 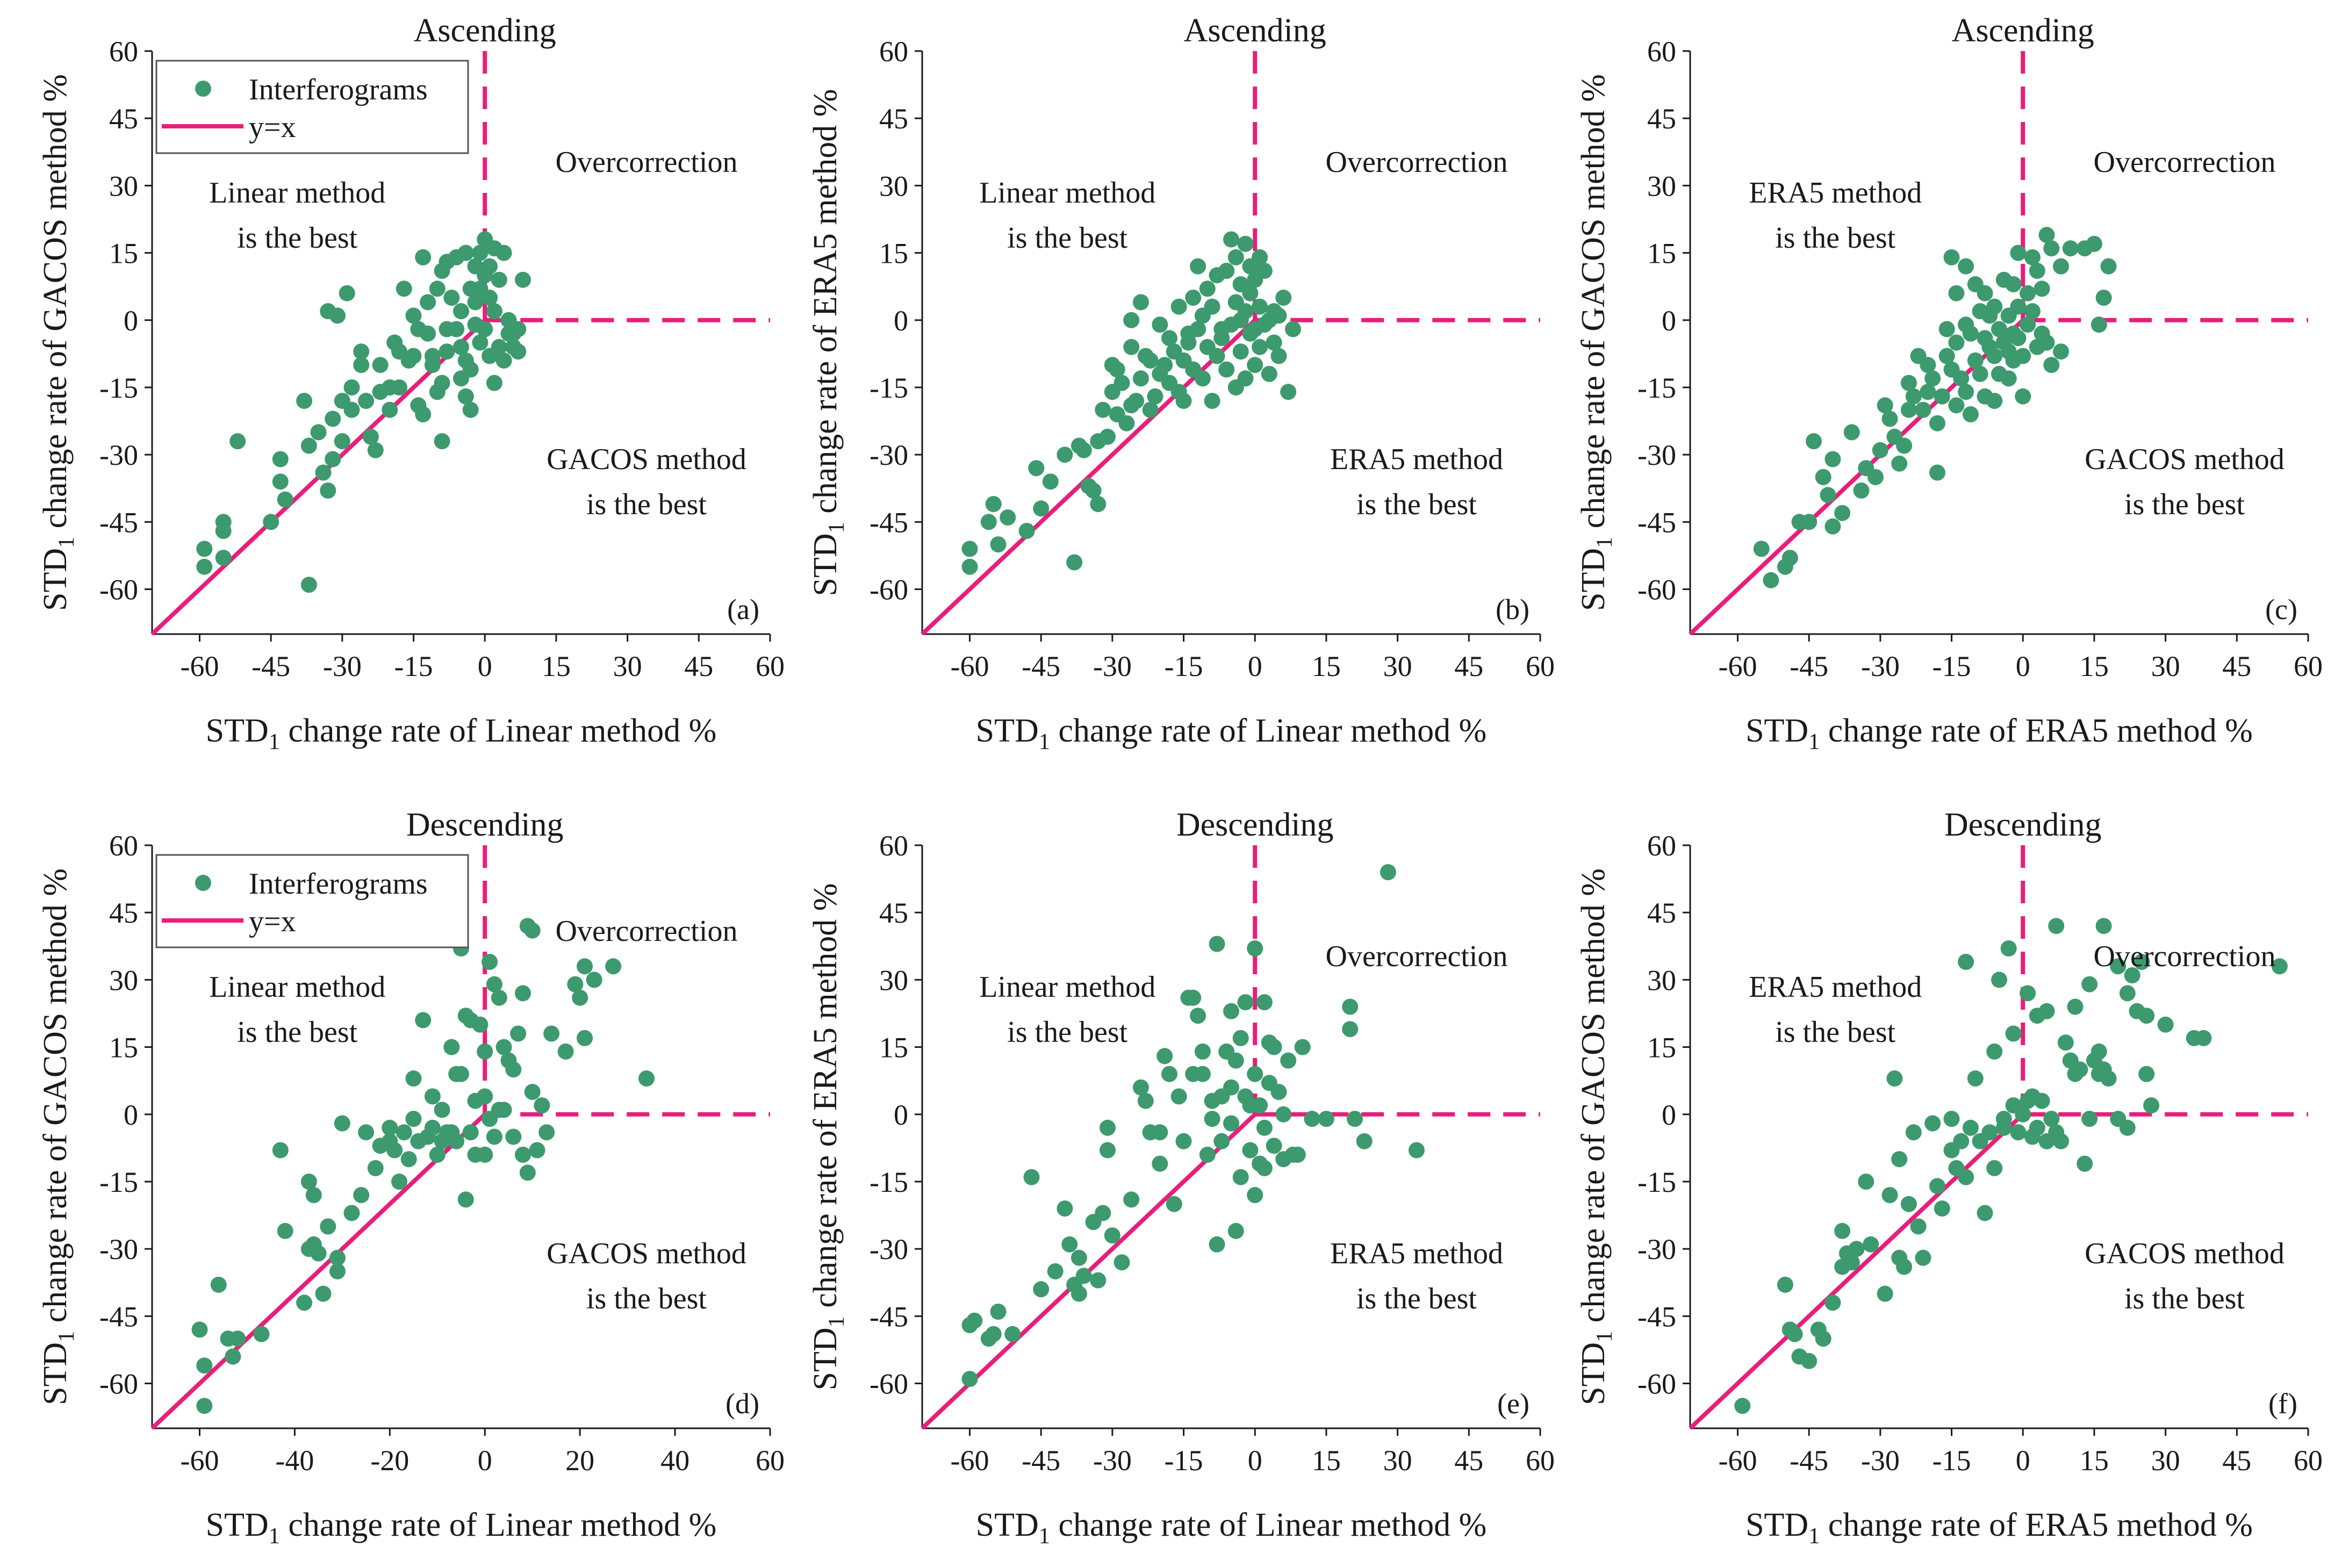 I want to click on region-label-upper-left: ERA5 method, so click(x=1835, y=193).